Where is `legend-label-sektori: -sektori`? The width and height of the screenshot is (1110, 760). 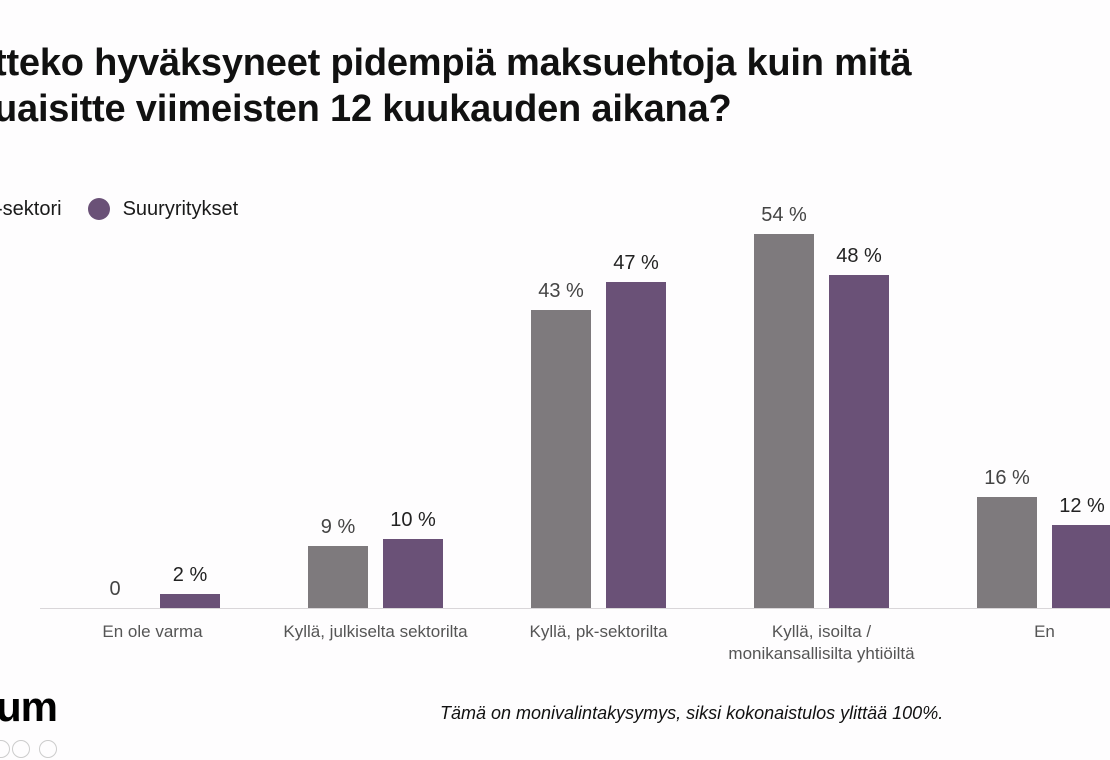
legend-label-sektori: -sektori is located at coordinates (31, 208).